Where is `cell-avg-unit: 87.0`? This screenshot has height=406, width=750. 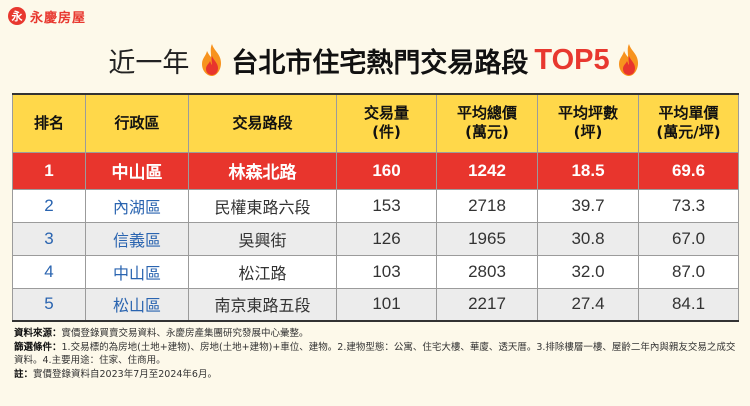
cell-avg-unit: 87.0 is located at coordinates (688, 271).